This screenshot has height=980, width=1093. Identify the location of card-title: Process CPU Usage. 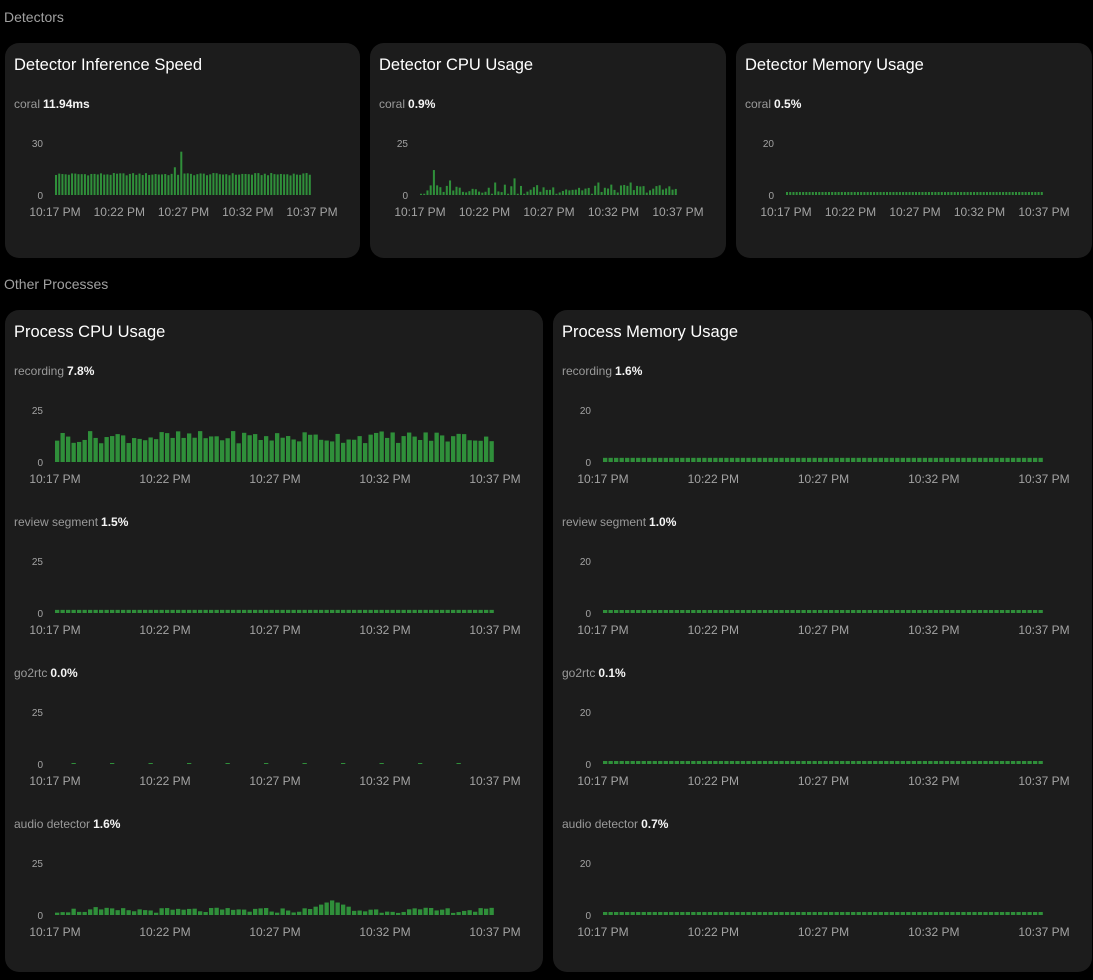
(90, 332).